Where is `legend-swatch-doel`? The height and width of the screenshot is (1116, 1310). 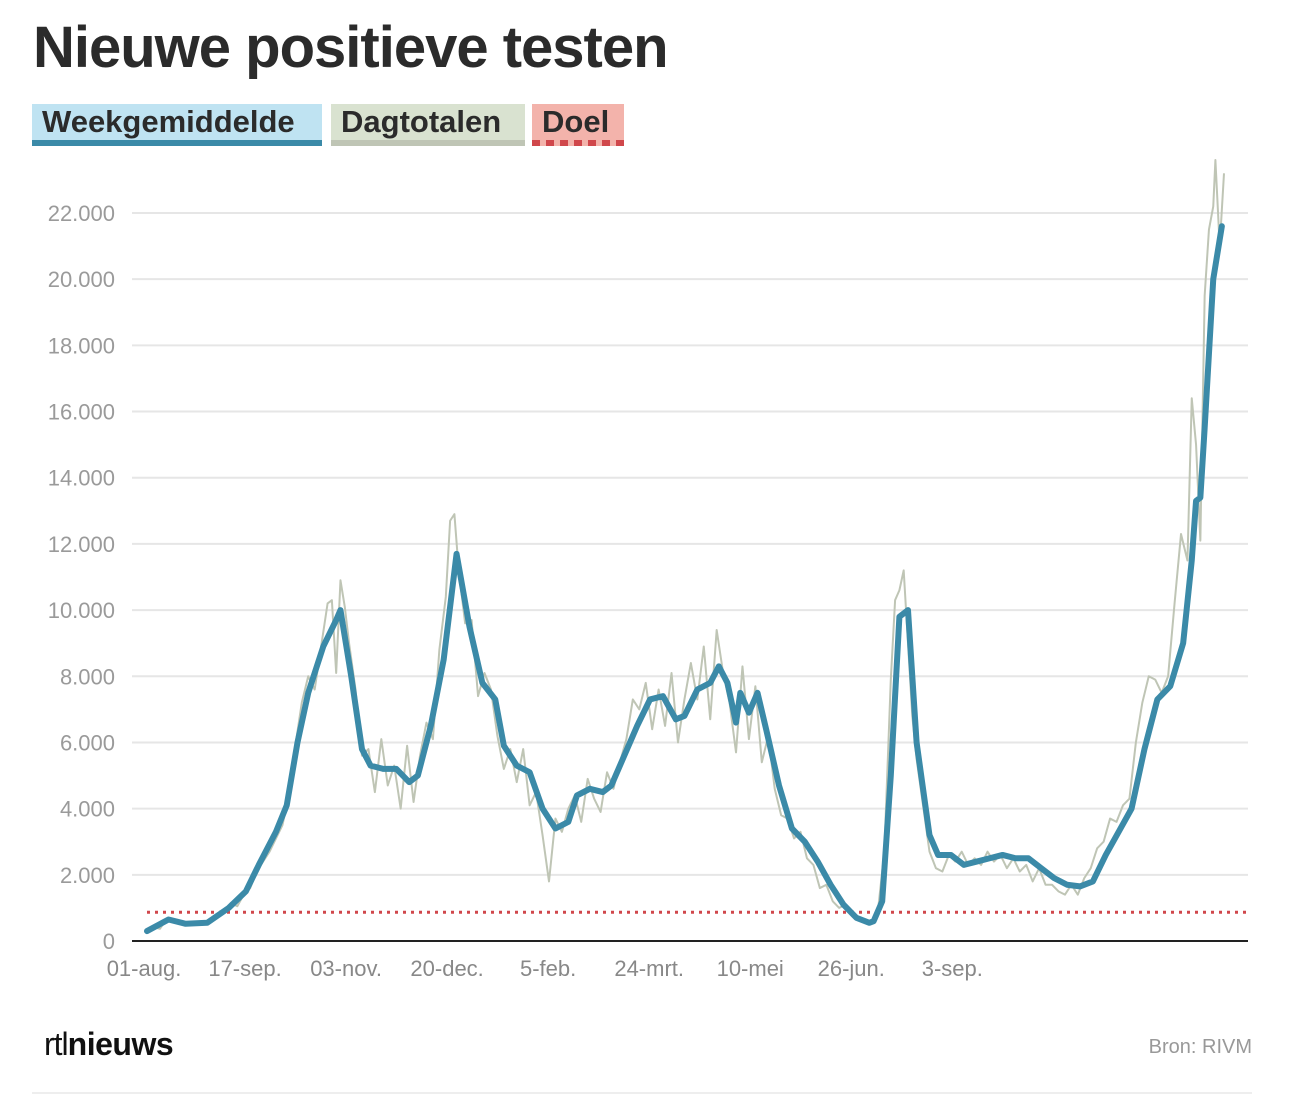
legend-swatch-doel is located at coordinates (578, 143).